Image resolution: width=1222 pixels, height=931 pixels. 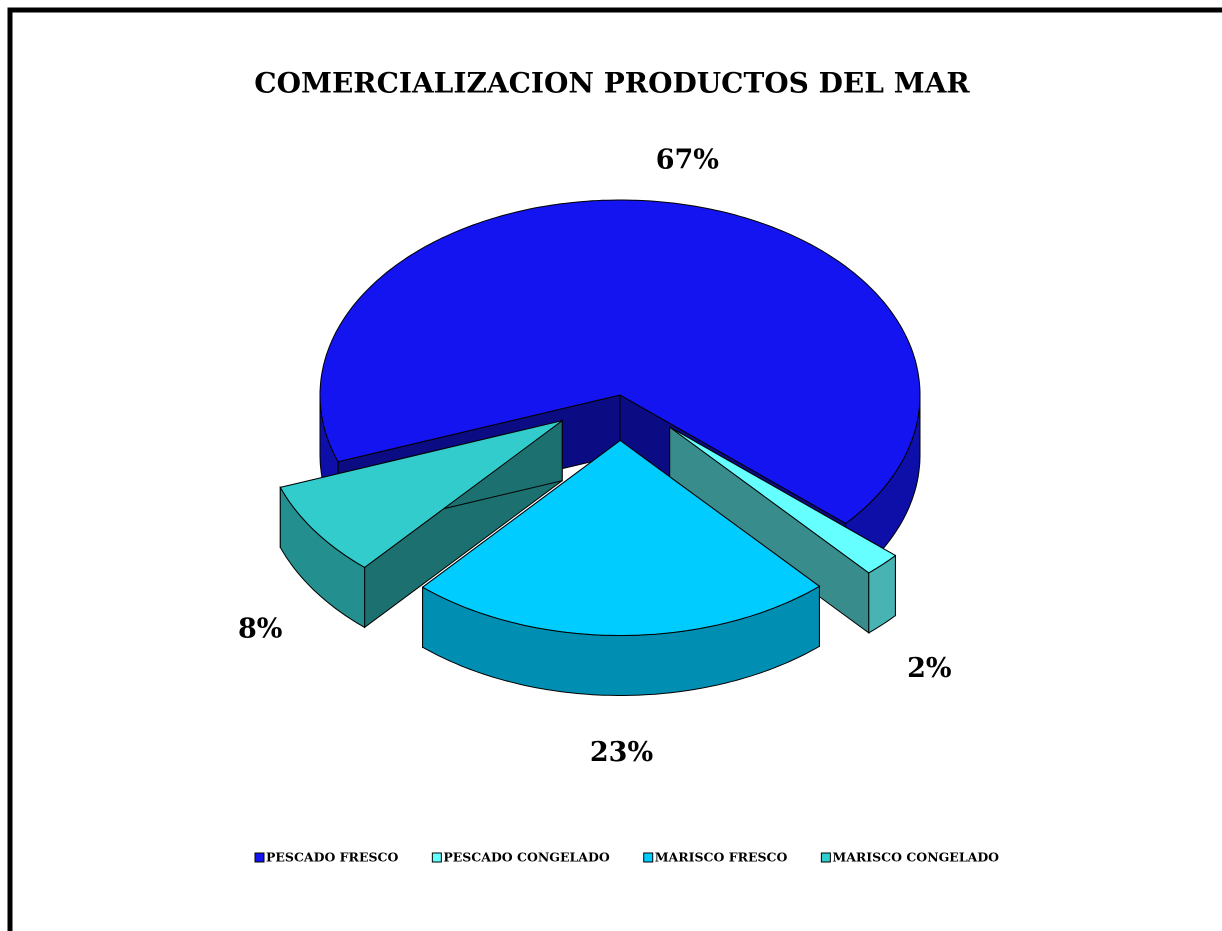 What do you see at coordinates (260, 629) in the screenshot?
I see `data-label: 8%` at bounding box center [260, 629].